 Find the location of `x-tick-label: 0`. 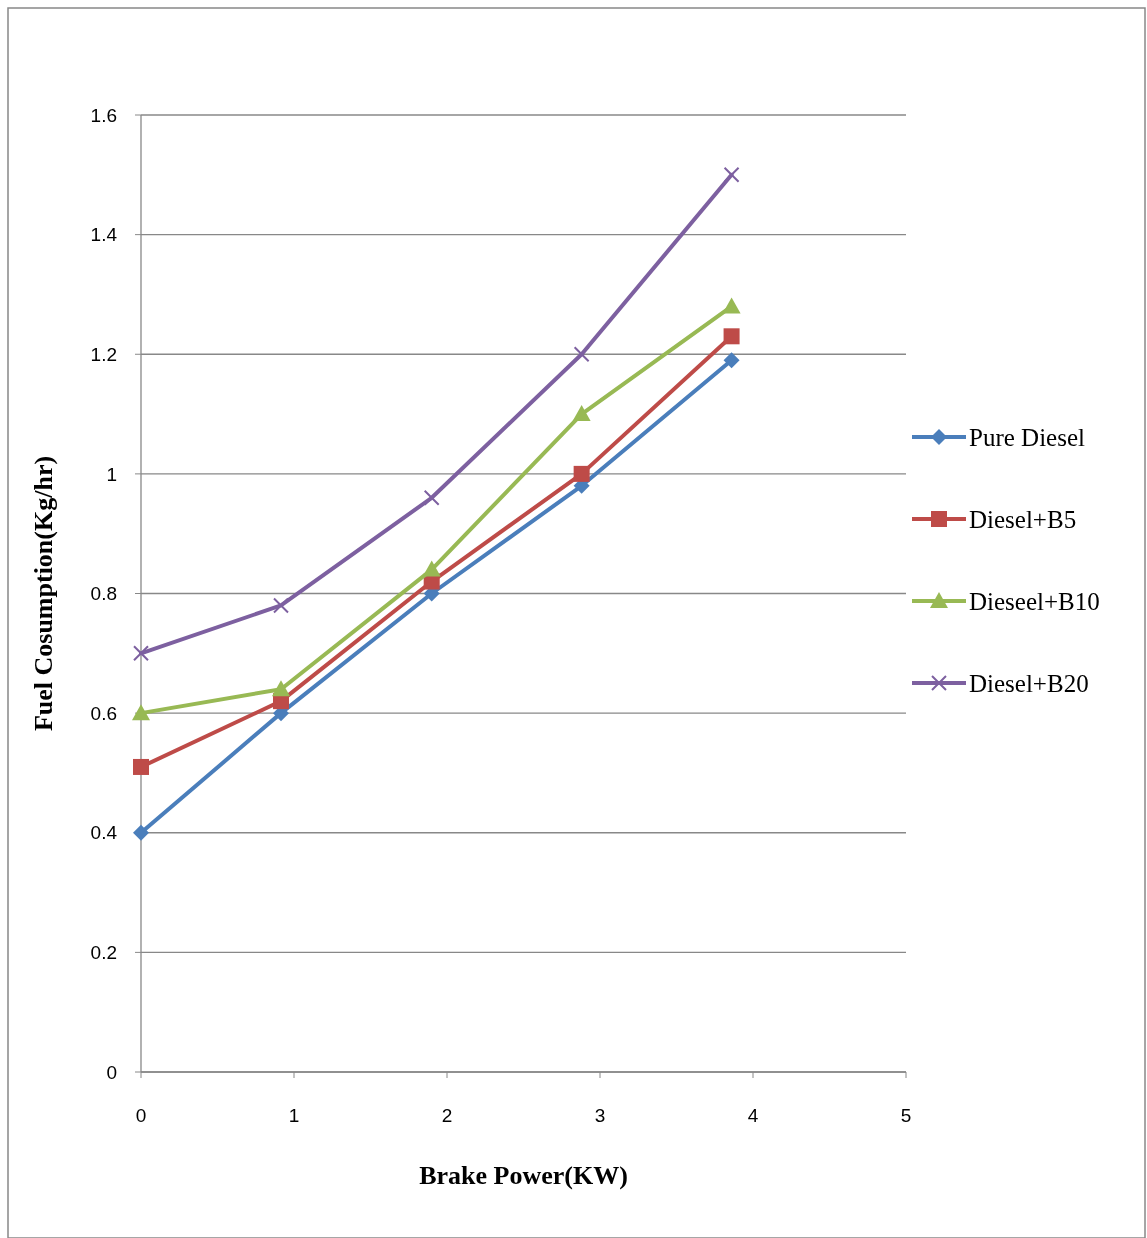

x-tick-label: 0 is located at coordinates (141, 1115).